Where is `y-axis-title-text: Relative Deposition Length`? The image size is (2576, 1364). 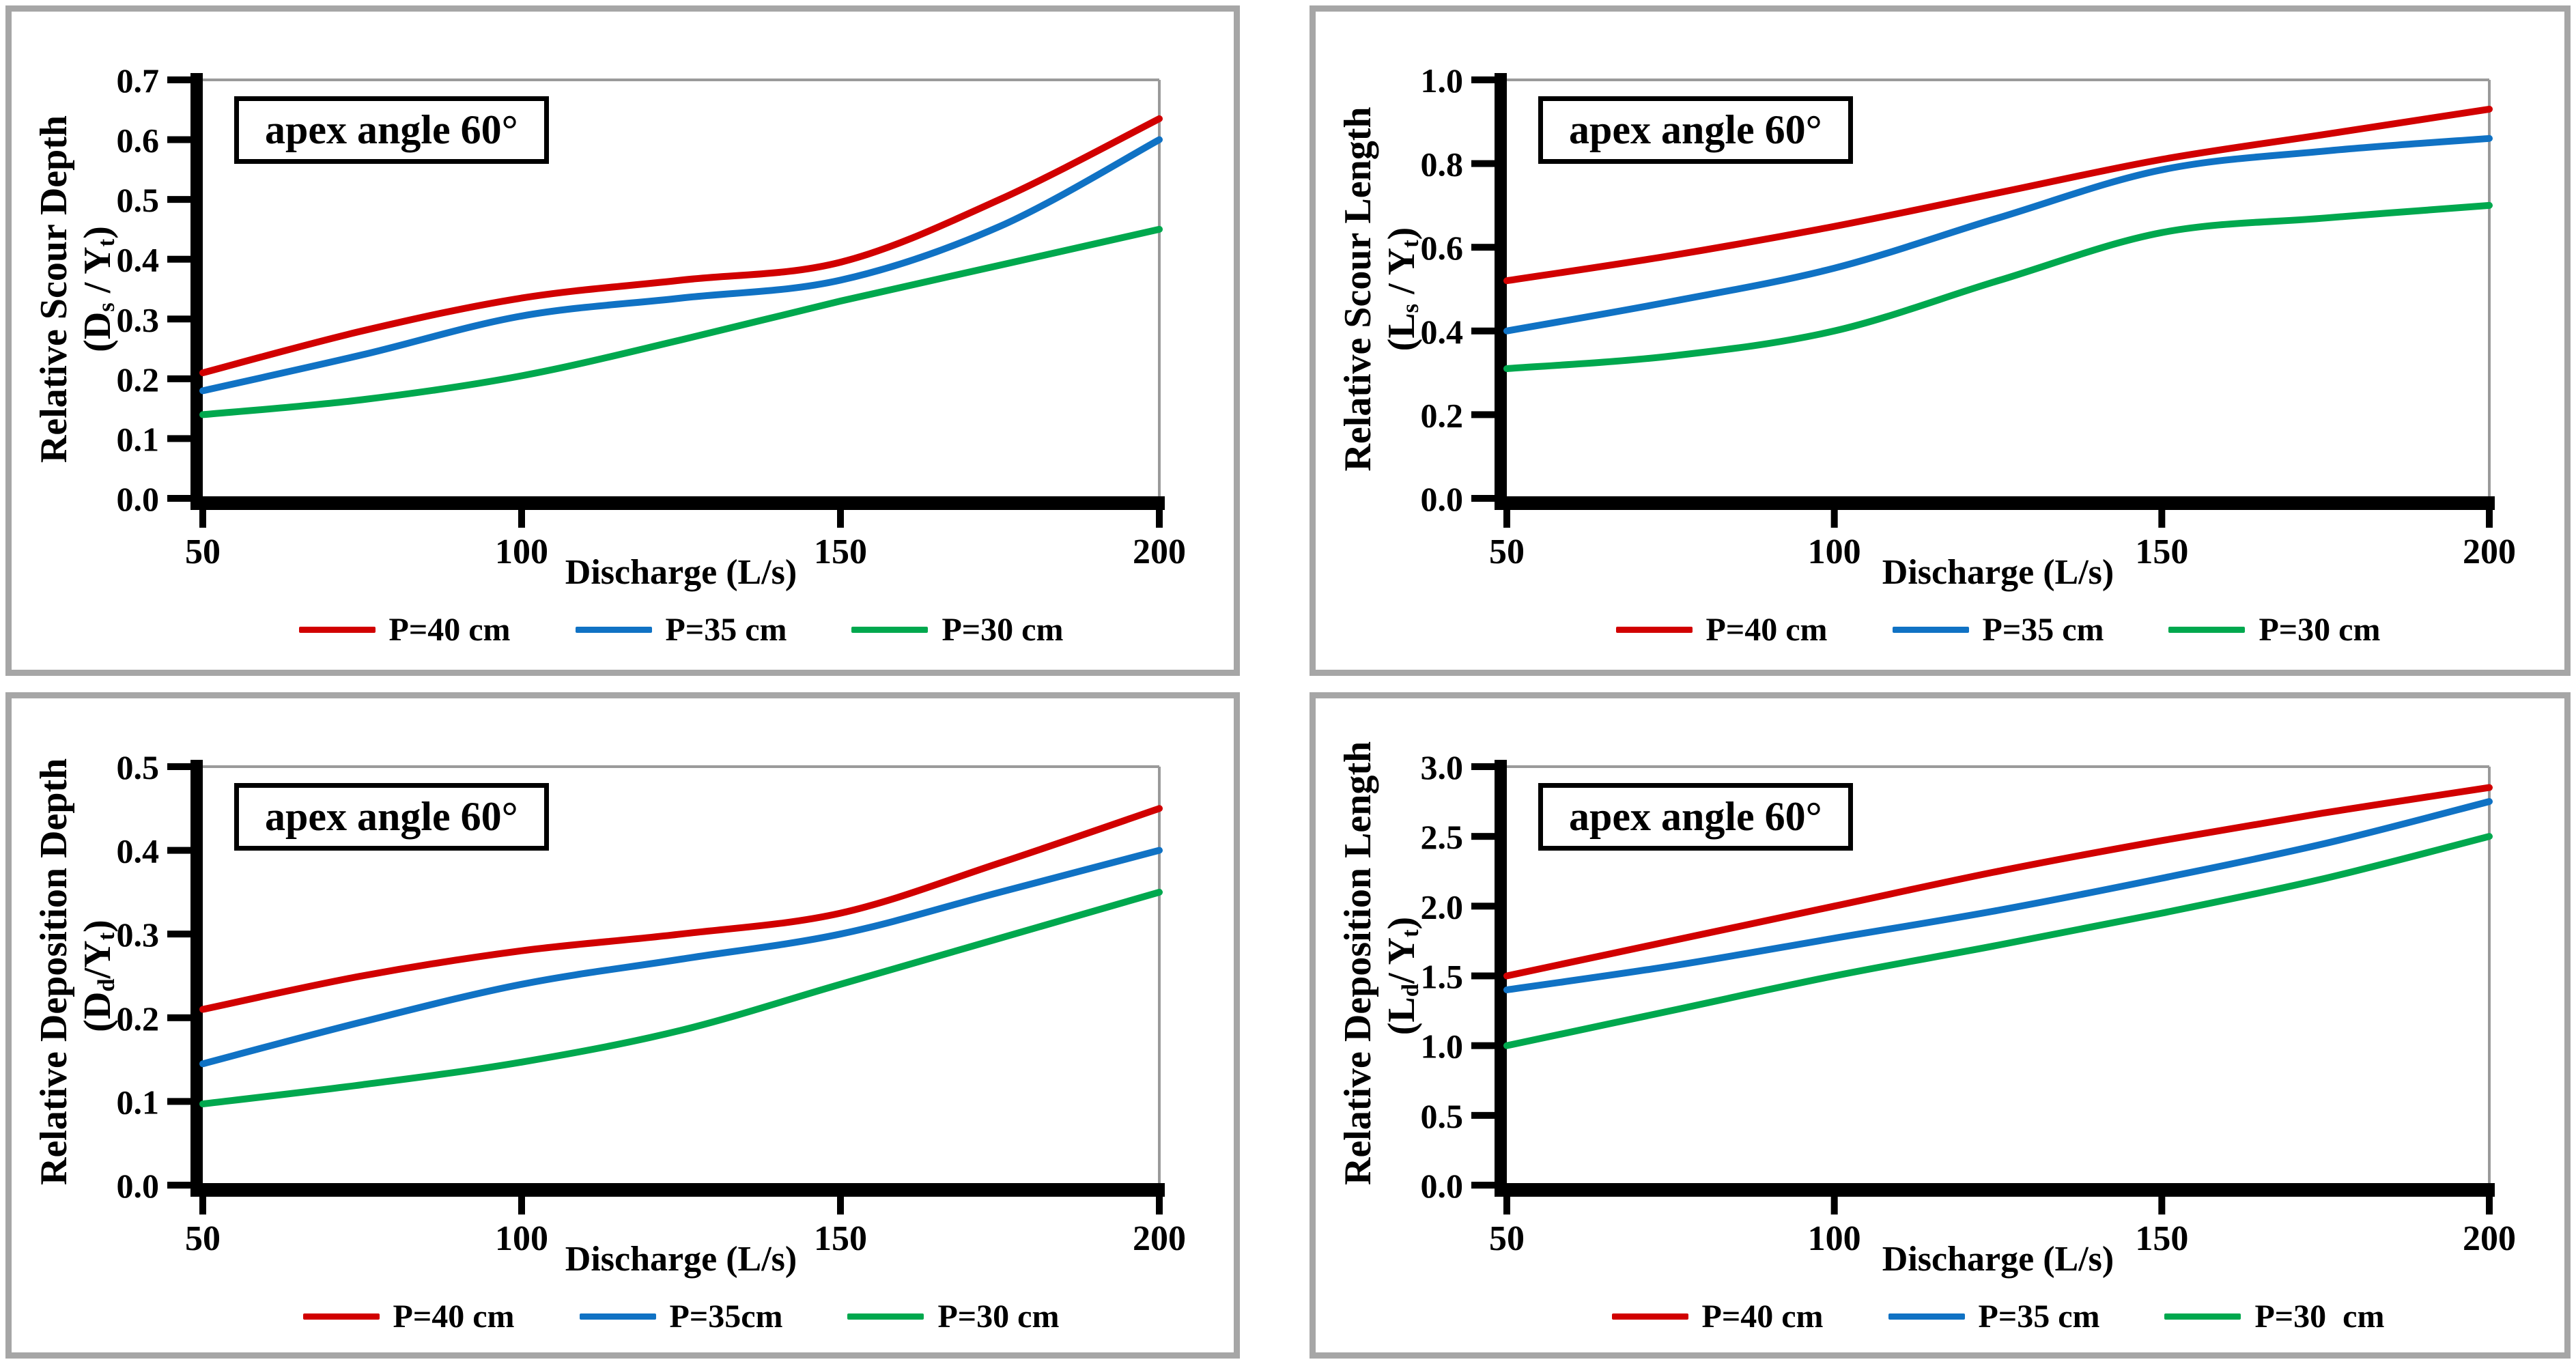
y-axis-title-text: Relative Deposition Length is located at coordinates (1358, 963).